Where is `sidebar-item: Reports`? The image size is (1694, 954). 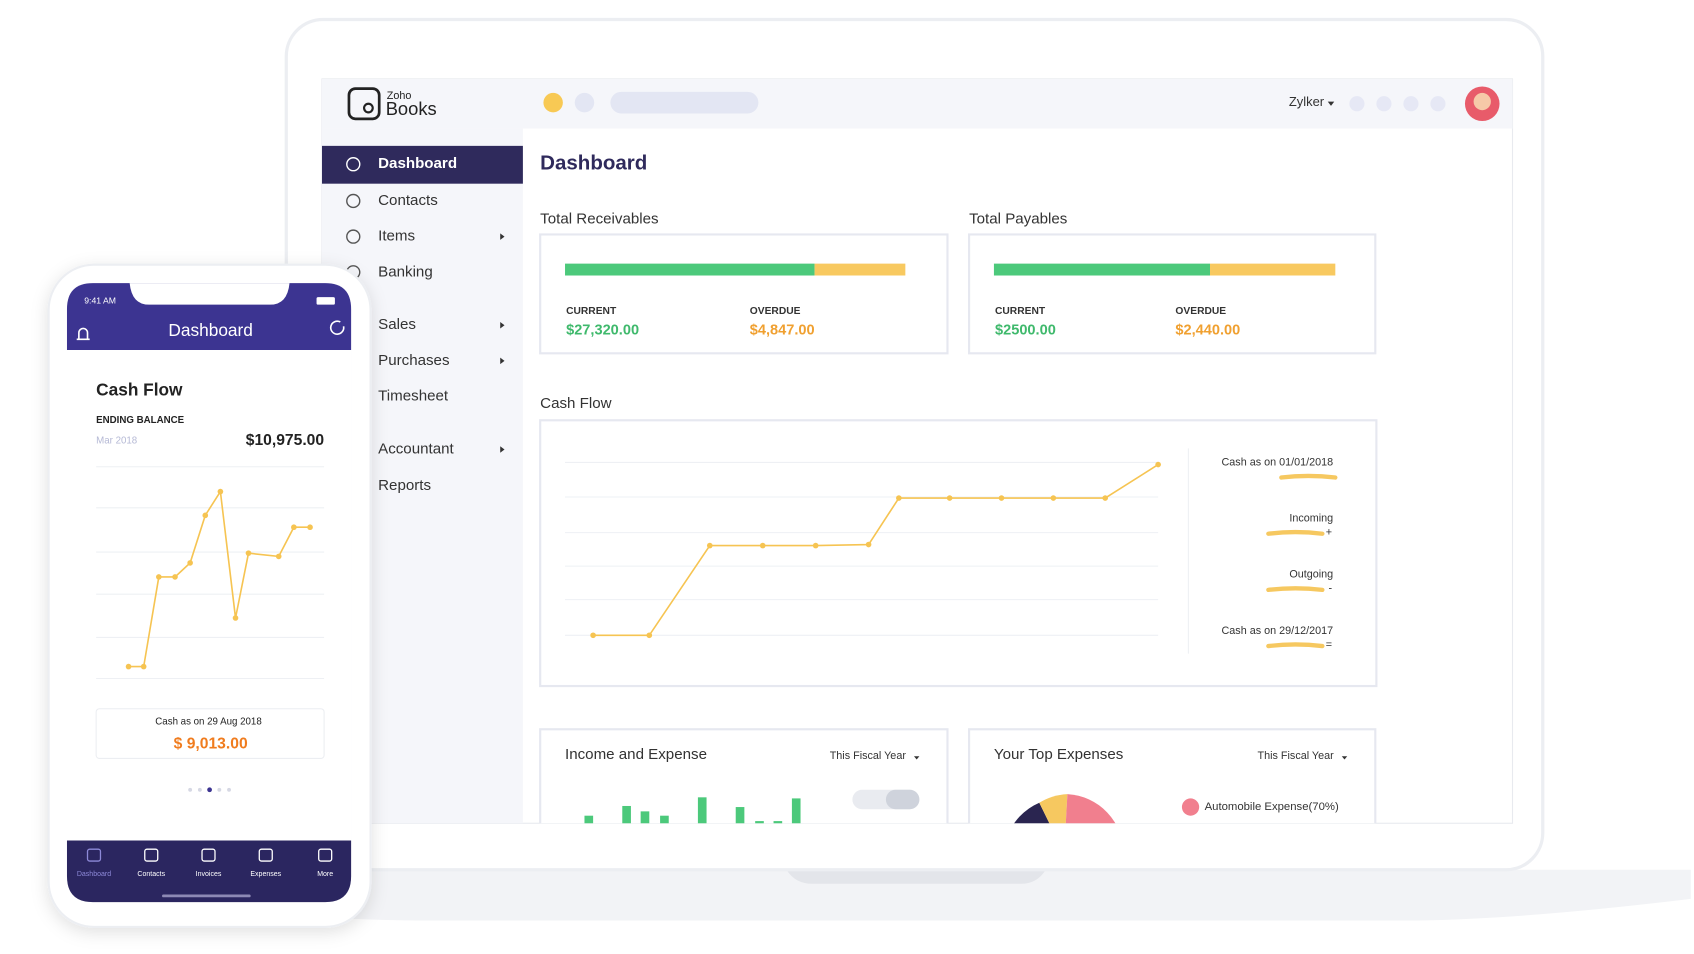
sidebar-item: Reports is located at coordinates (404, 485).